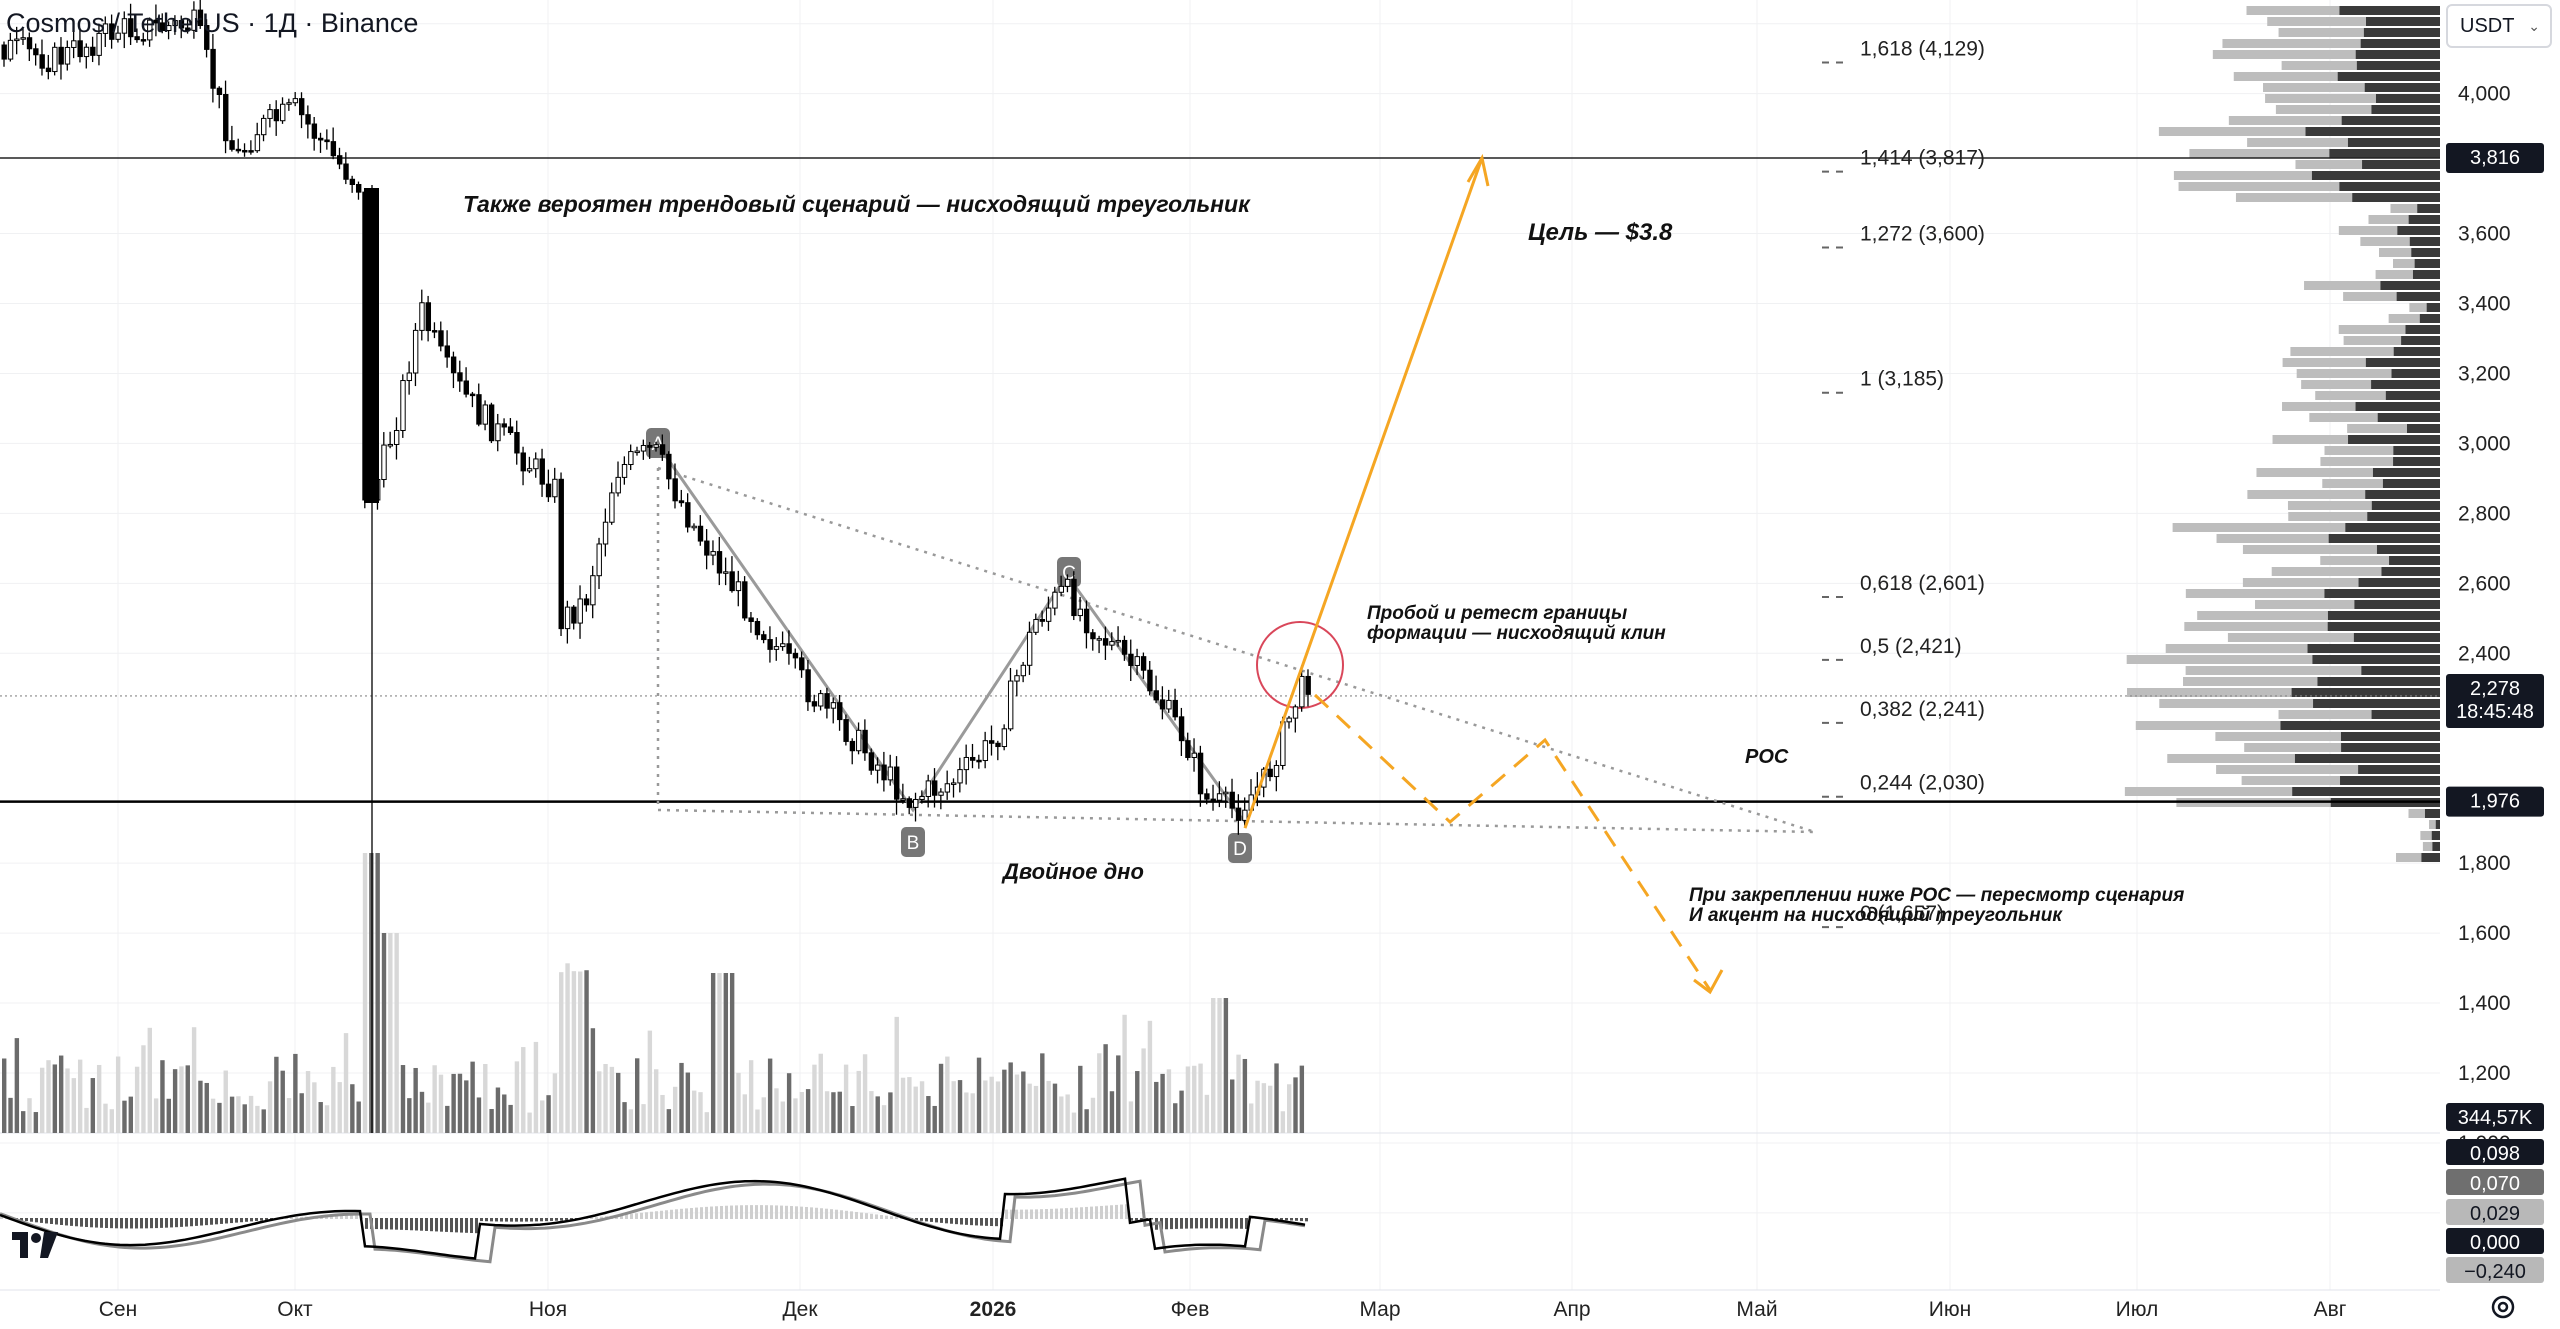 Image resolution: width=2560 pixels, height=1329 pixels. I want to click on currency-selector: USDT ⌄, so click(2499, 26).